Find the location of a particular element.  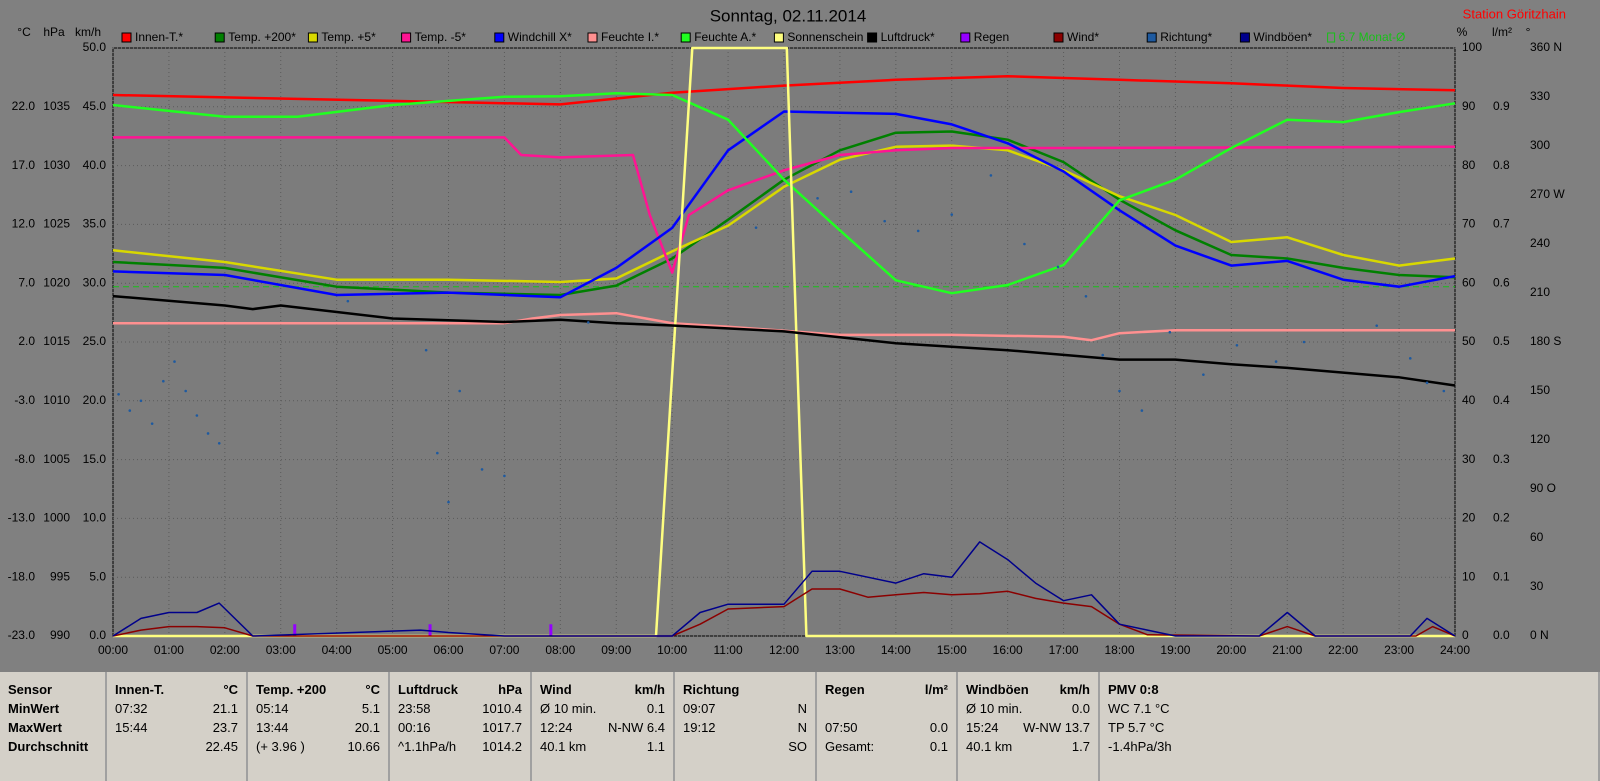

axis-unit: l/m² is located at coordinates (1502, 32).